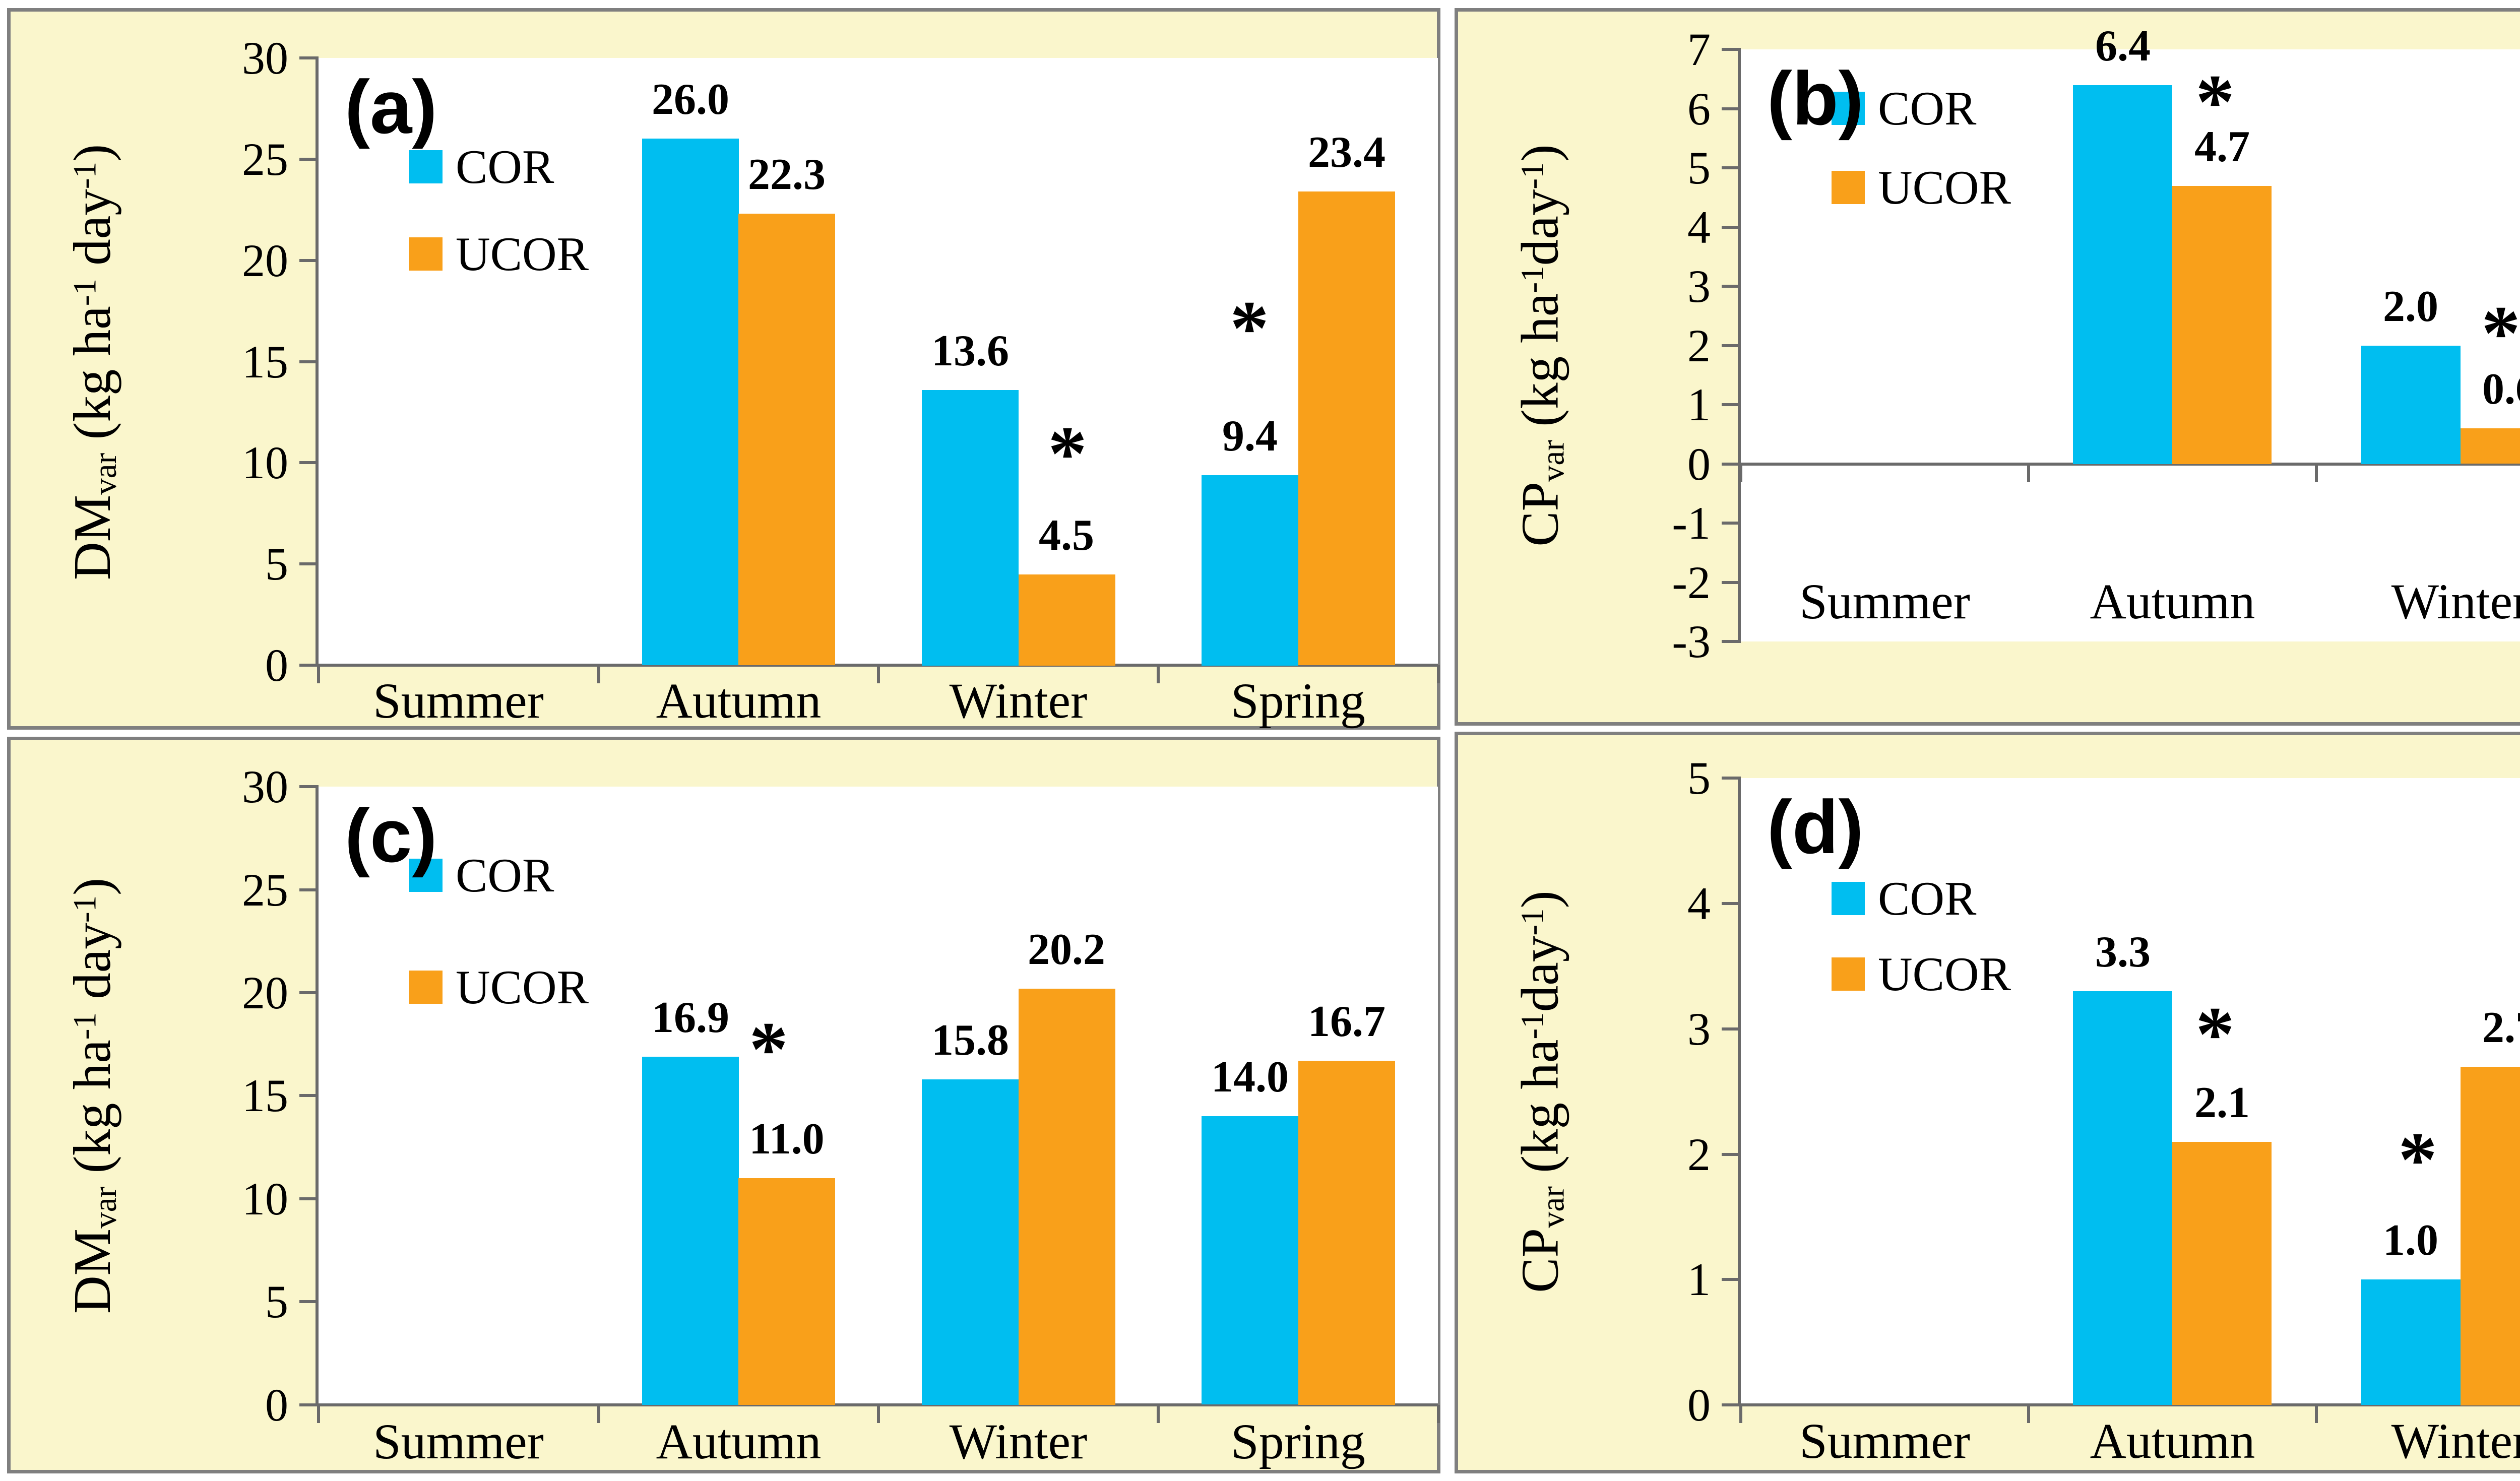 This screenshot has height=1481, width=2520. What do you see at coordinates (1346, 428) in the screenshot?
I see `bar-ucor-spring` at bounding box center [1346, 428].